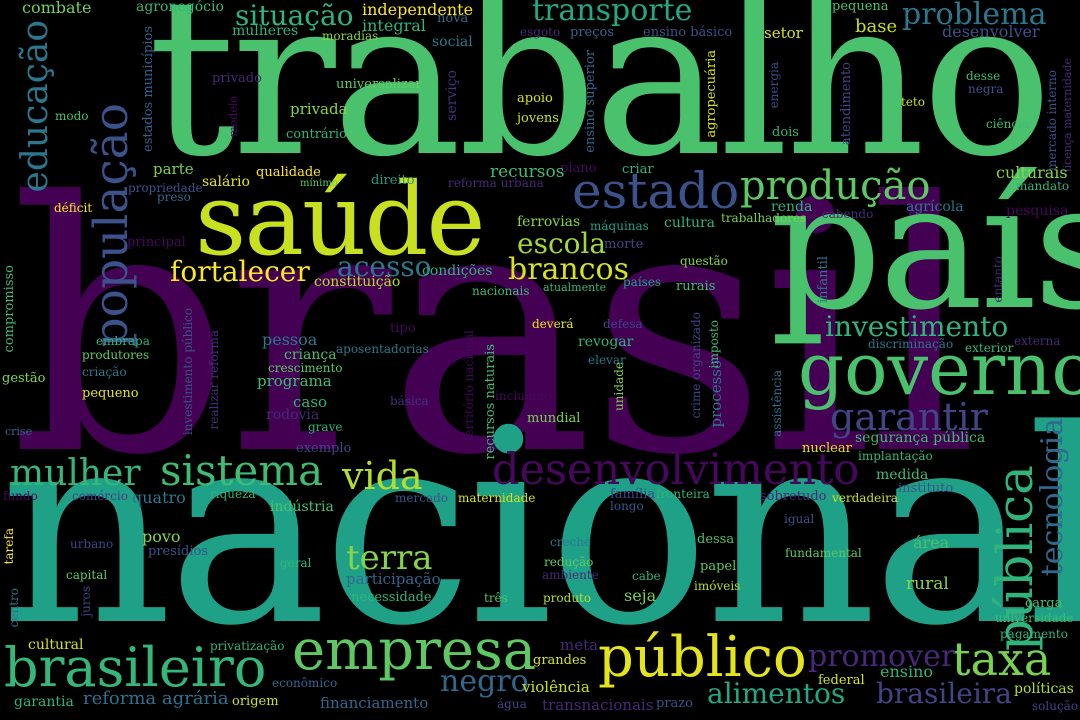 The height and width of the screenshot is (720, 1080). Describe the element at coordinates (382, 476) in the screenshot. I see `word-vida: vida` at that location.